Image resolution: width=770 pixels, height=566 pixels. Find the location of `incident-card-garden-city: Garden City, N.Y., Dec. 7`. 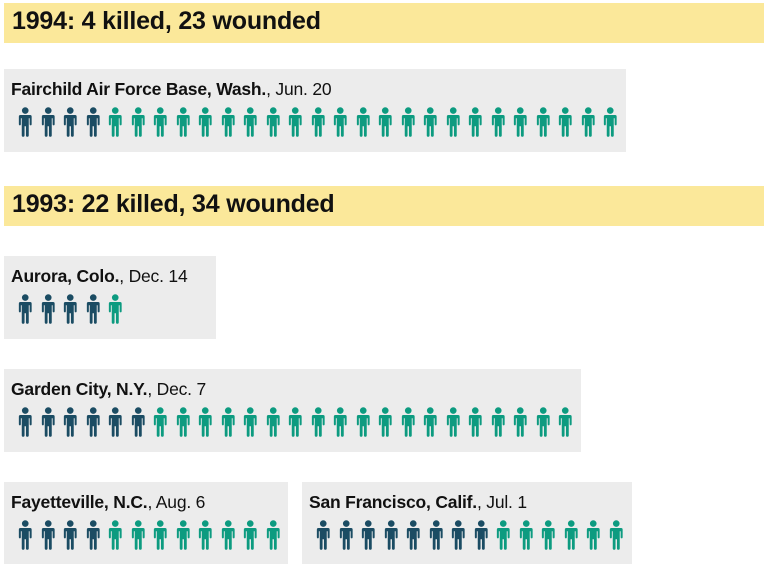

incident-card-garden-city: Garden City, N.Y., Dec. 7 is located at coordinates (292, 410).